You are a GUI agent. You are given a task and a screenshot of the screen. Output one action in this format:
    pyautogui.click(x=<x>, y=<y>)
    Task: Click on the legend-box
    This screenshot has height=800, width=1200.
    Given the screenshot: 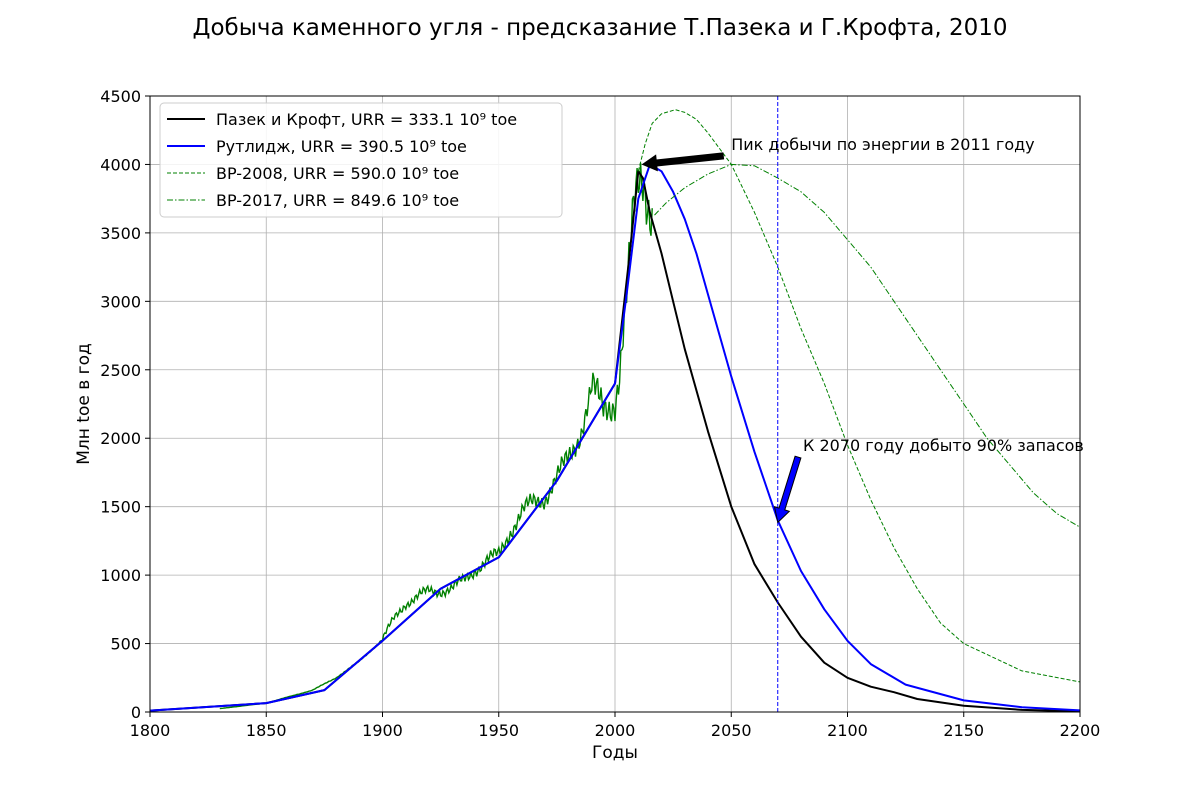 What is the action you would take?
    pyautogui.click(x=361, y=160)
    